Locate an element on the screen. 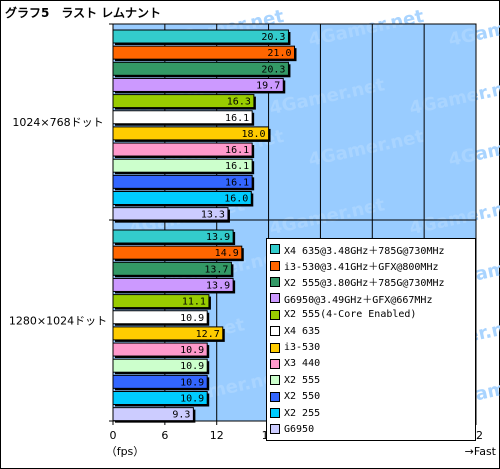 The image size is (500, 469). legend-label: G6950@3.49GHz＋GFX@667MHz is located at coordinates (358, 300).